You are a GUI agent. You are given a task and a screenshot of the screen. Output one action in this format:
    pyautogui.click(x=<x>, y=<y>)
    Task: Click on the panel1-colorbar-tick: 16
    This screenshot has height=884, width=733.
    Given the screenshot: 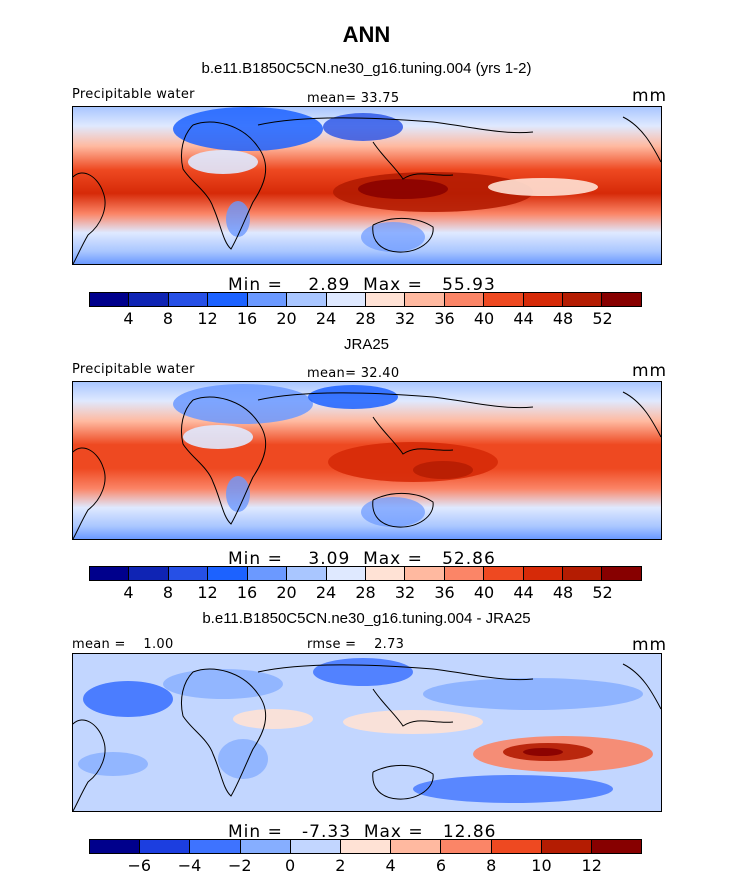 What is the action you would take?
    pyautogui.click(x=247, y=318)
    